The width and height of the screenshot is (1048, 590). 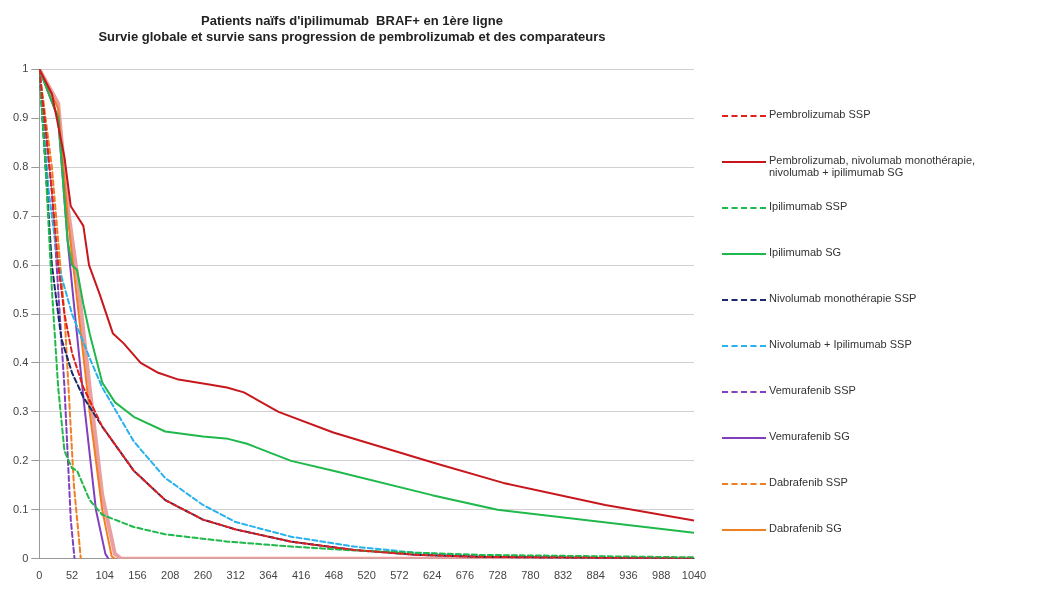 What do you see at coordinates (399, 575) in the screenshot?
I see `x-tick-label: 572` at bounding box center [399, 575].